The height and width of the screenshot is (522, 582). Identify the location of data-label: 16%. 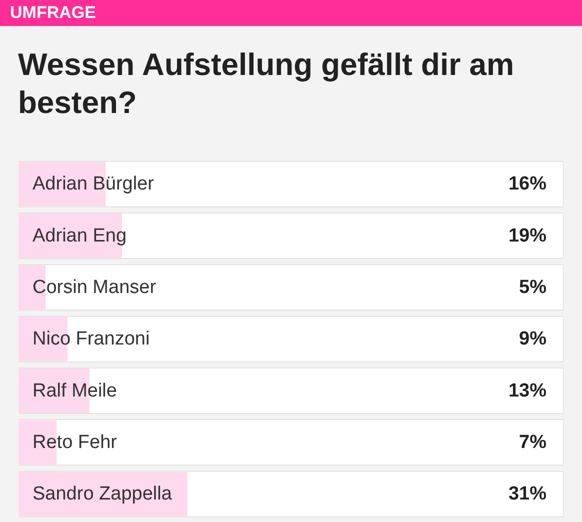
(527, 184).